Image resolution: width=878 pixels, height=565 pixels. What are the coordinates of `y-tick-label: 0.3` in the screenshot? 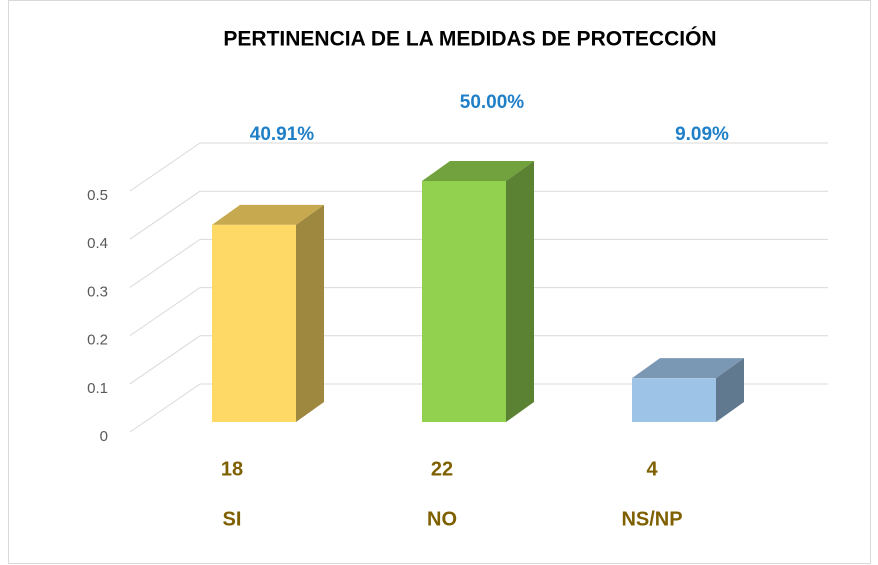 It's located at (97, 291).